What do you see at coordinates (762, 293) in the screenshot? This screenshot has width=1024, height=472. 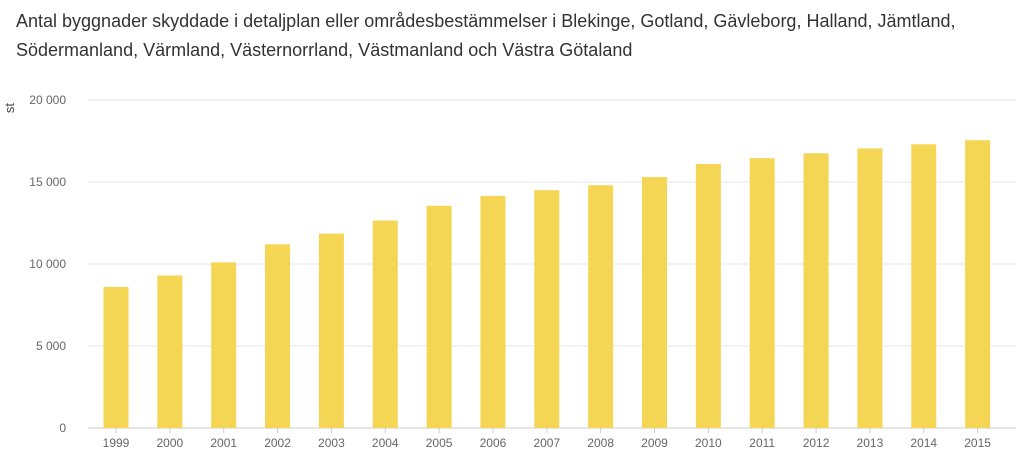 I see `bar-2011` at bounding box center [762, 293].